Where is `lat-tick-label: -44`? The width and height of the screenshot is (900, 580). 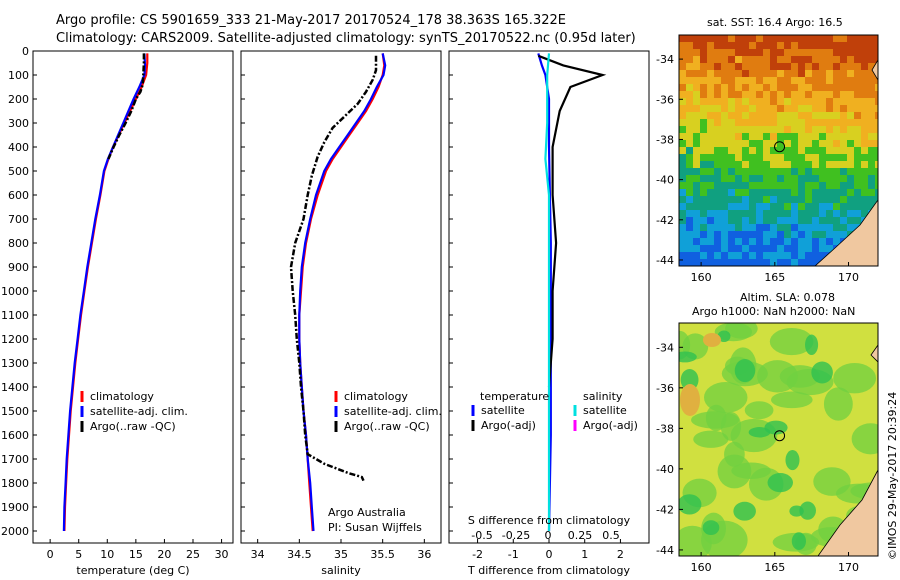 lat-tick-label: -44 is located at coordinates (665, 550).